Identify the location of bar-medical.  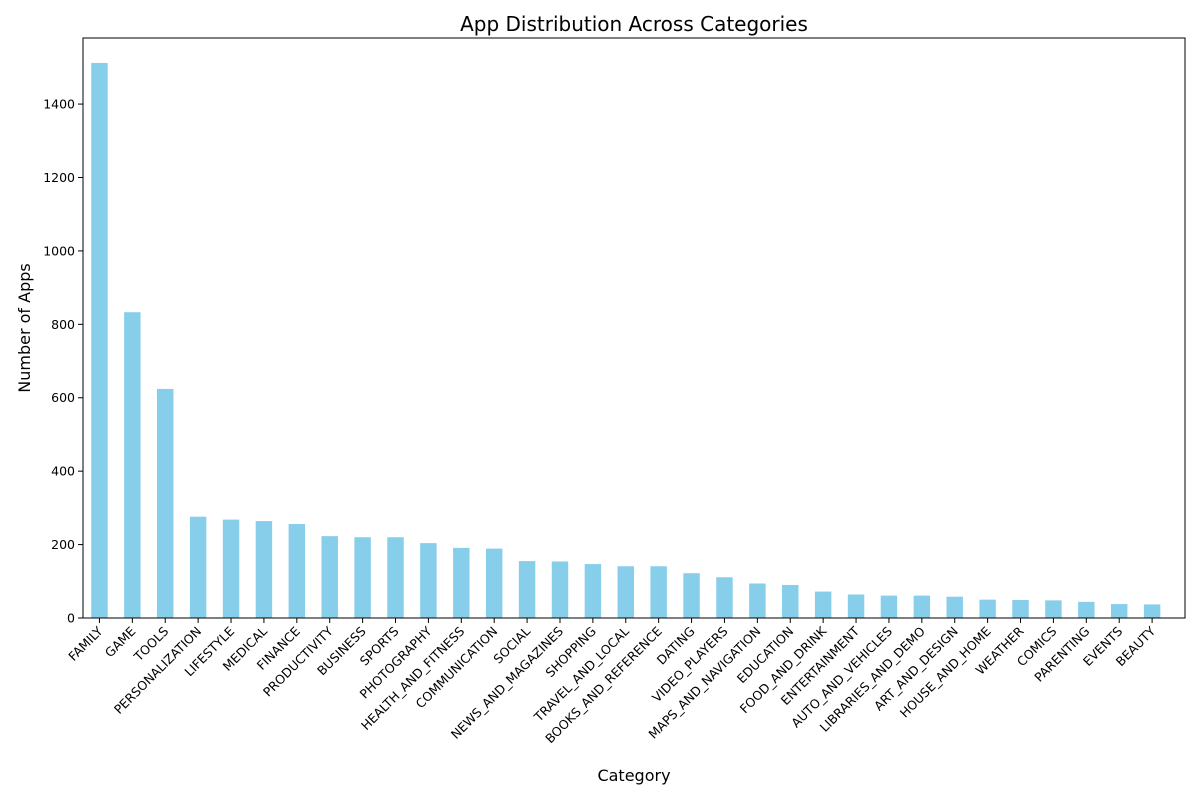
(264, 569).